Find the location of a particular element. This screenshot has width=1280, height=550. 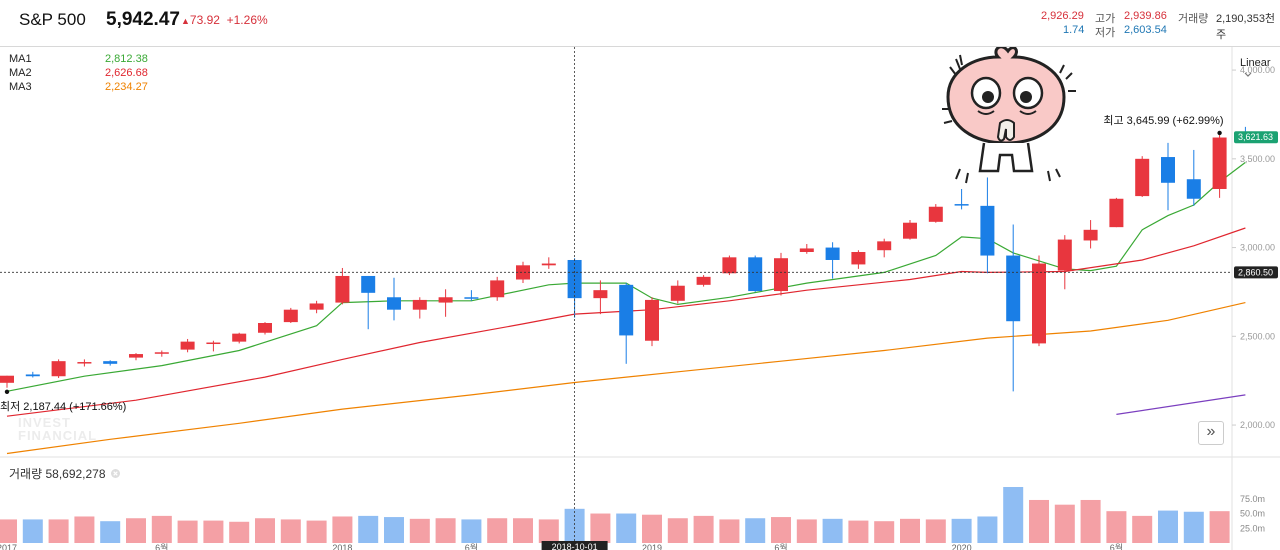

scroll-right-button: » is located at coordinates (1211, 433).